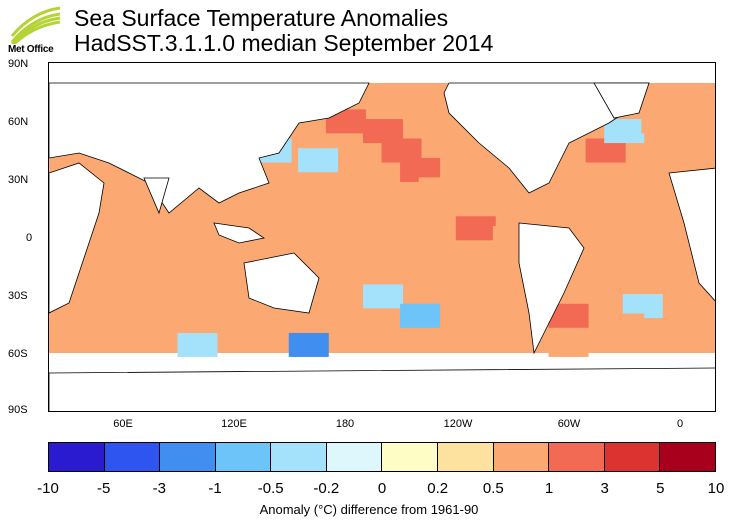 Image resolution: width=738 pixels, height=525 pixels. What do you see at coordinates (29, 238) in the screenshot?
I see `lat-label-equator: 0` at bounding box center [29, 238].